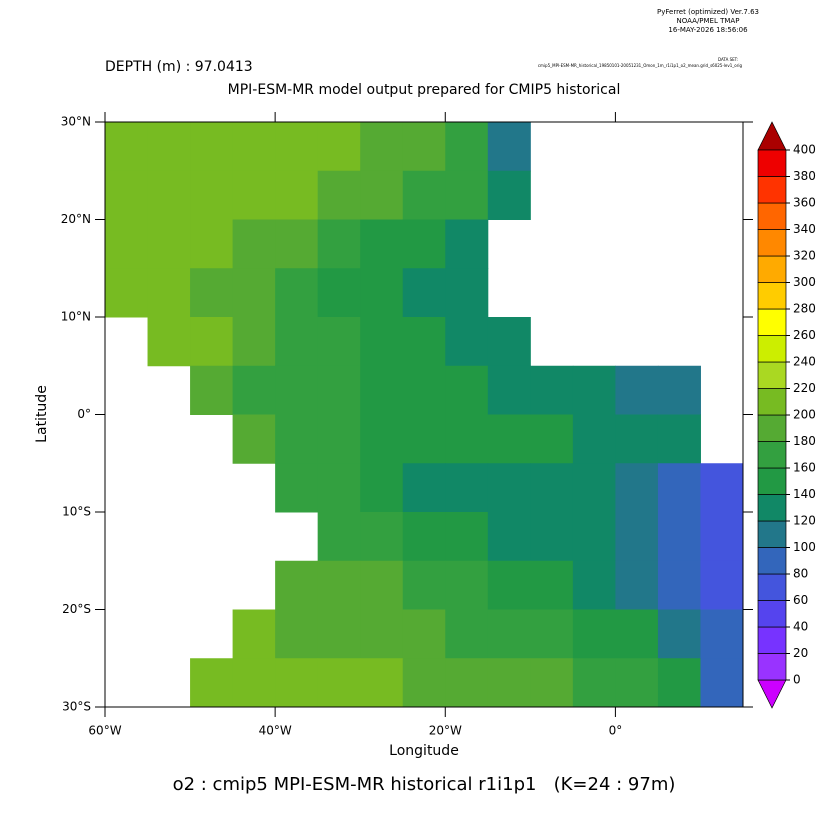 The width and height of the screenshot is (832, 832). I want to click on colorbar-label: 240, so click(804, 362).